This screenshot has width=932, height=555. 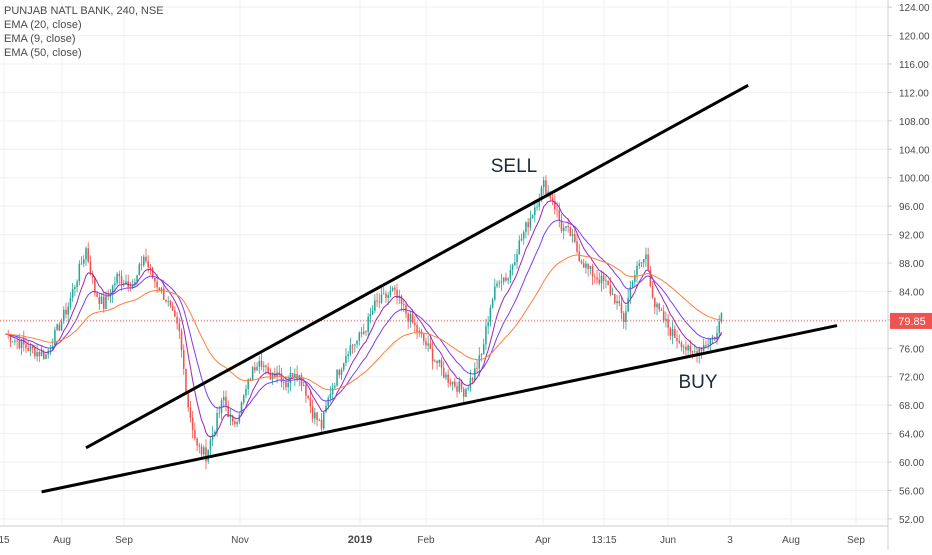 I want to click on price-tick-label: 100.00, so click(x=914, y=179).